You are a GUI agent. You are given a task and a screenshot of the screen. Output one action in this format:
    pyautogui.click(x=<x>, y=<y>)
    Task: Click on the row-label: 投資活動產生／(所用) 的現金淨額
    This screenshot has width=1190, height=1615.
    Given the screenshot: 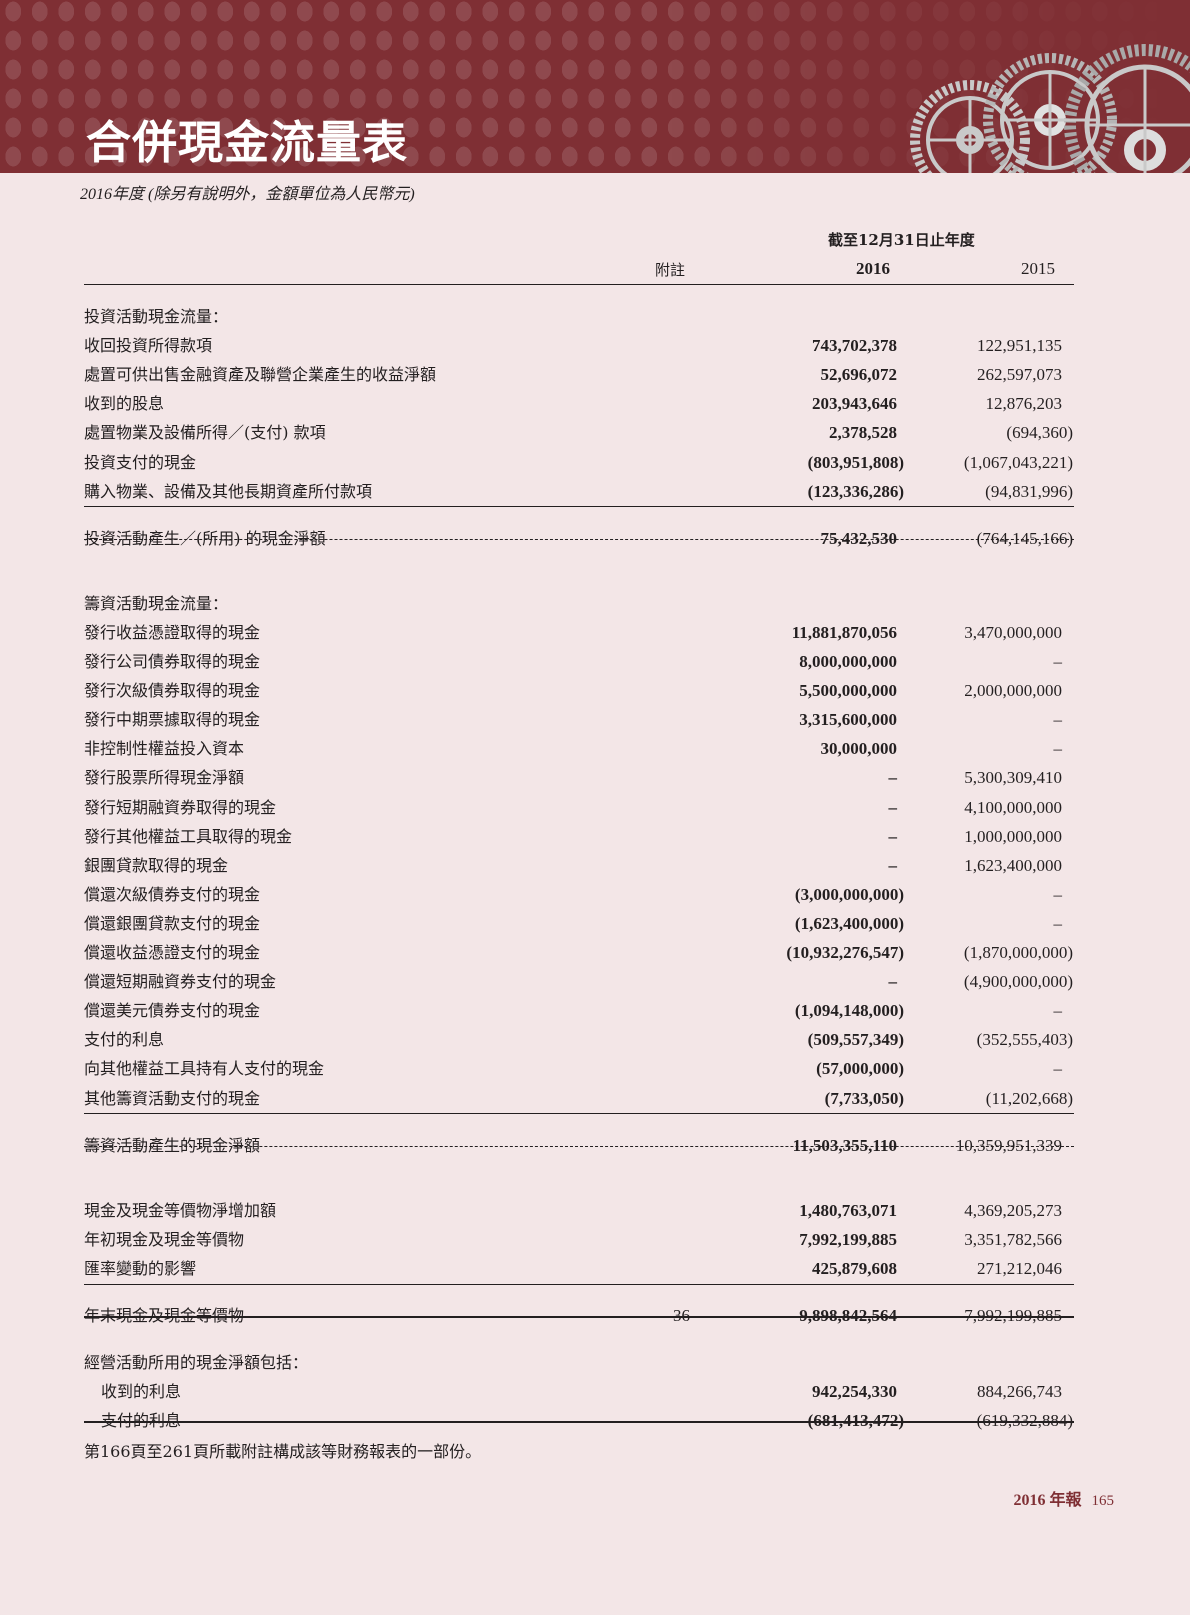 What is the action you would take?
    pyautogui.click(x=205, y=538)
    